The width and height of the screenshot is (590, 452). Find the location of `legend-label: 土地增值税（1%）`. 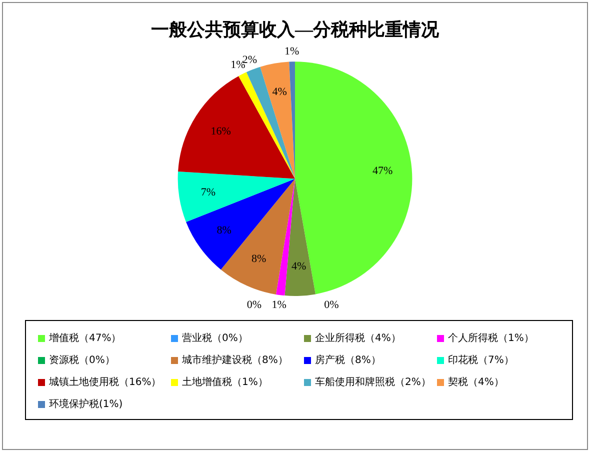

legend-label: 土地增值税（1%） is located at coordinates (225, 382).